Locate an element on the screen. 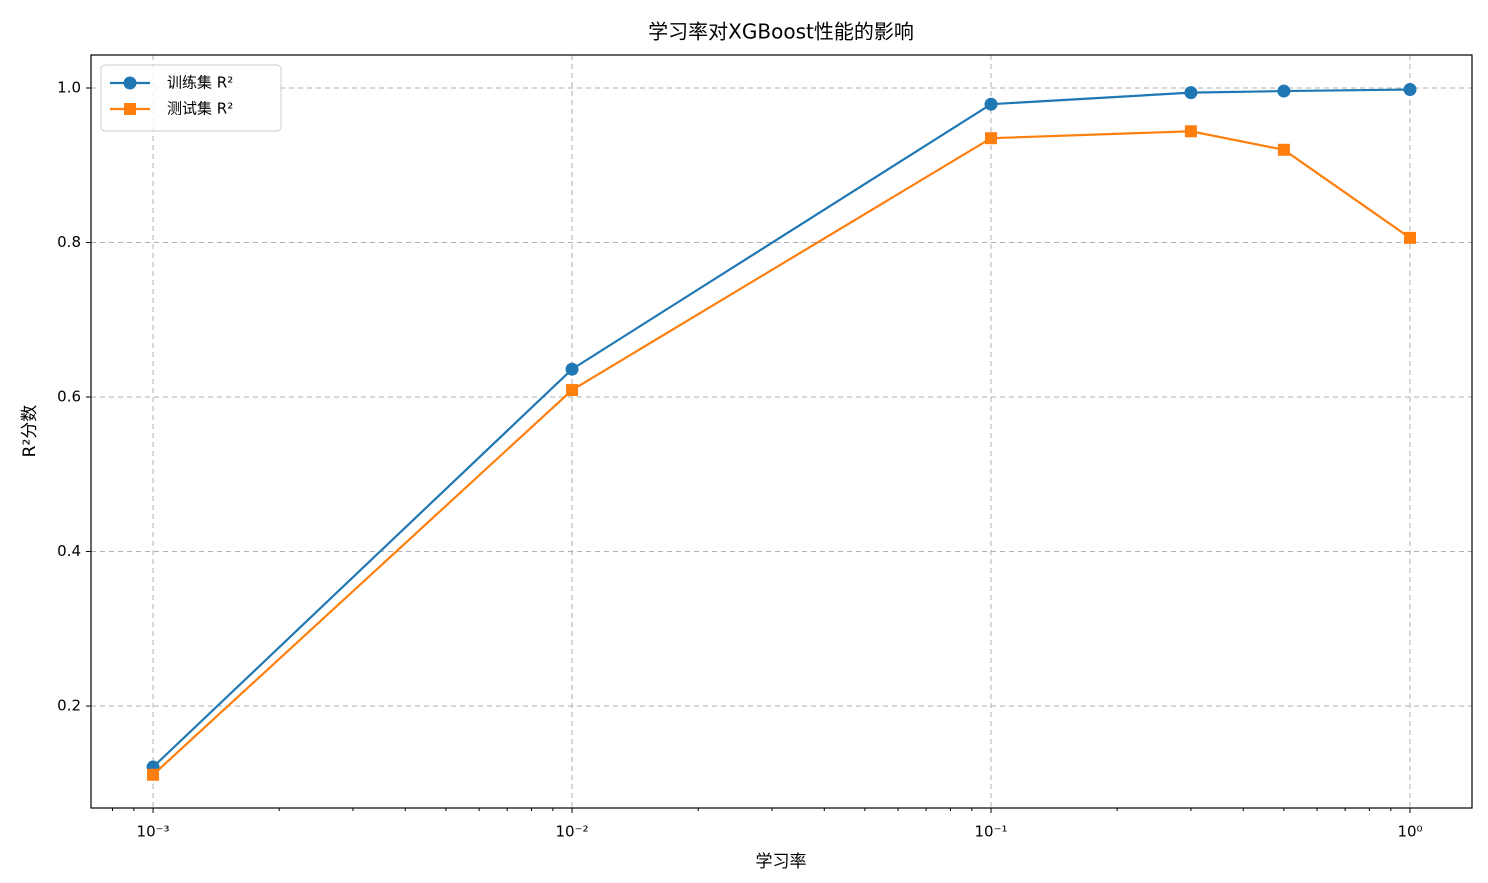 The image size is (1488, 883). legend: 训练集 R² 测试集 R² is located at coordinates (191, 98).